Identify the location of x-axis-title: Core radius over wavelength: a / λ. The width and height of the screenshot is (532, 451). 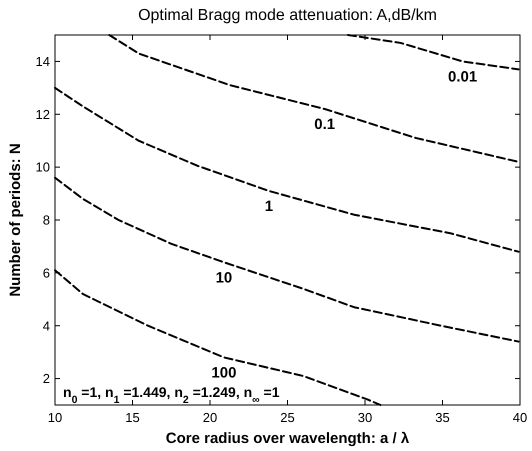
(288, 438).